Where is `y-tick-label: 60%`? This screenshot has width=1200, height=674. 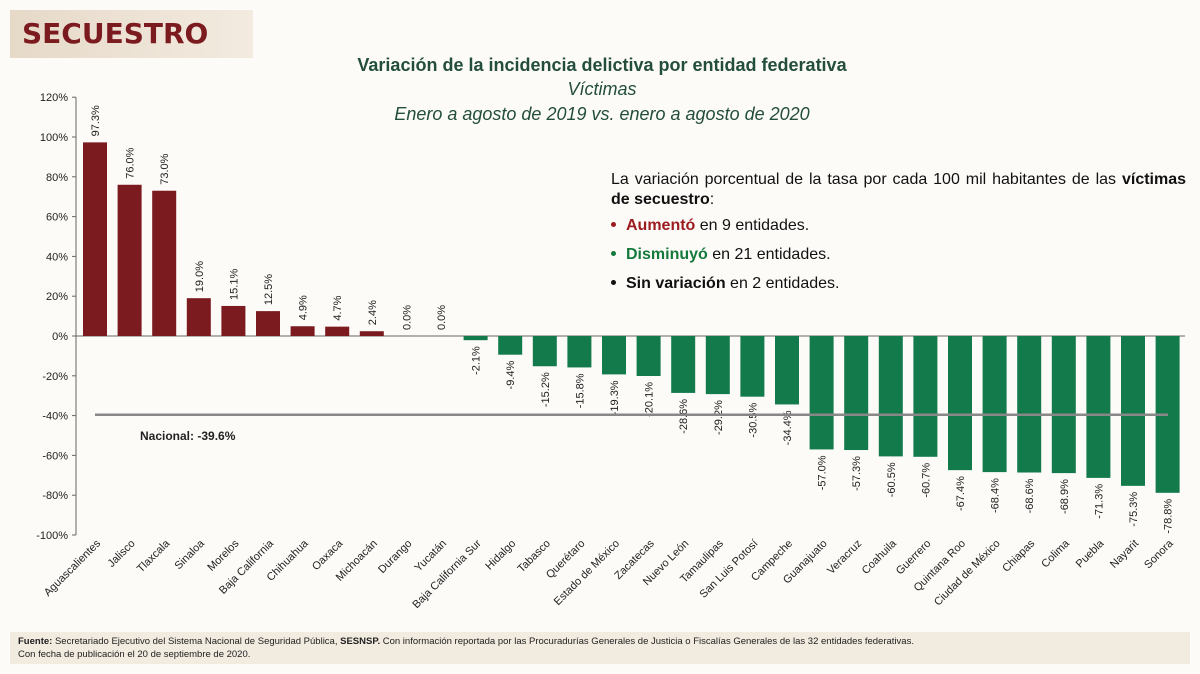 y-tick-label: 60% is located at coordinates (57, 218).